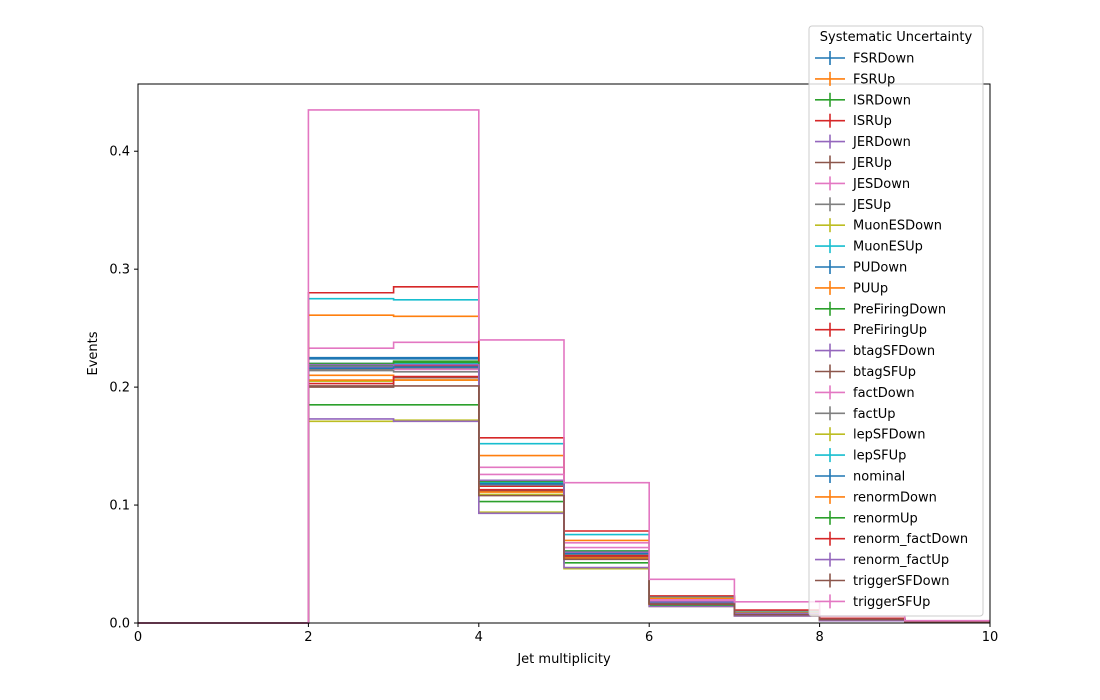  Describe the element at coordinates (119, 506) in the screenshot. I see `y-tick-label: 0.1` at that location.